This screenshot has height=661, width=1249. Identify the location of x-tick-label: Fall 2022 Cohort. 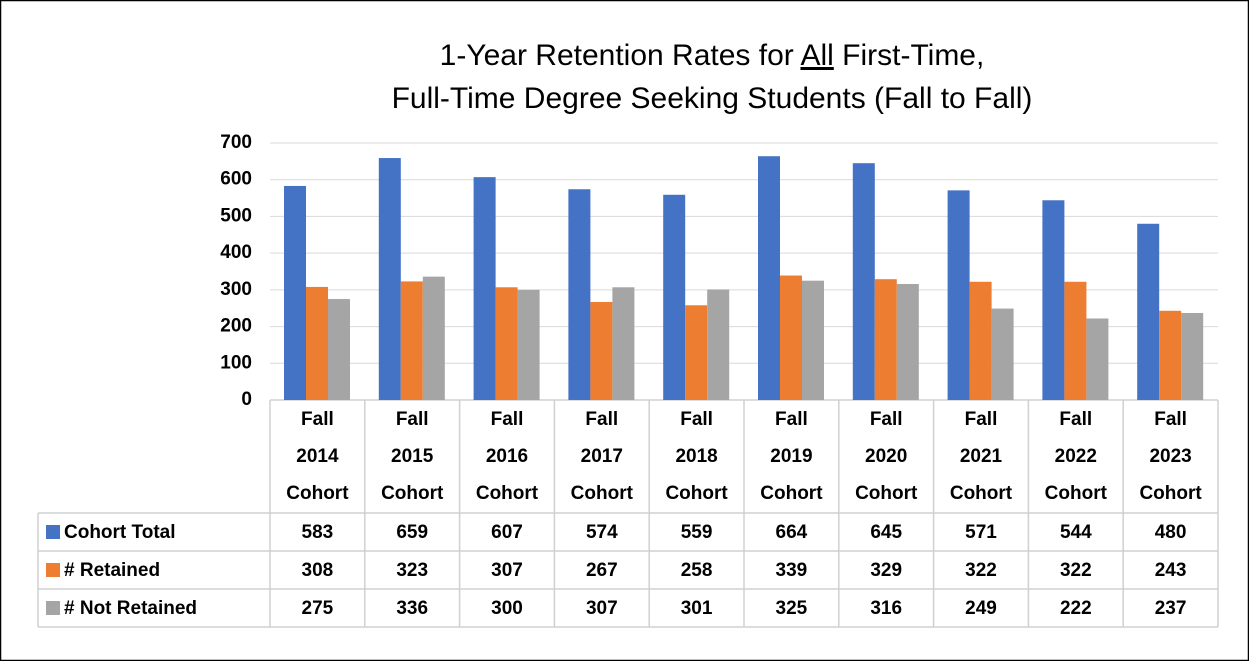
(1076, 456).